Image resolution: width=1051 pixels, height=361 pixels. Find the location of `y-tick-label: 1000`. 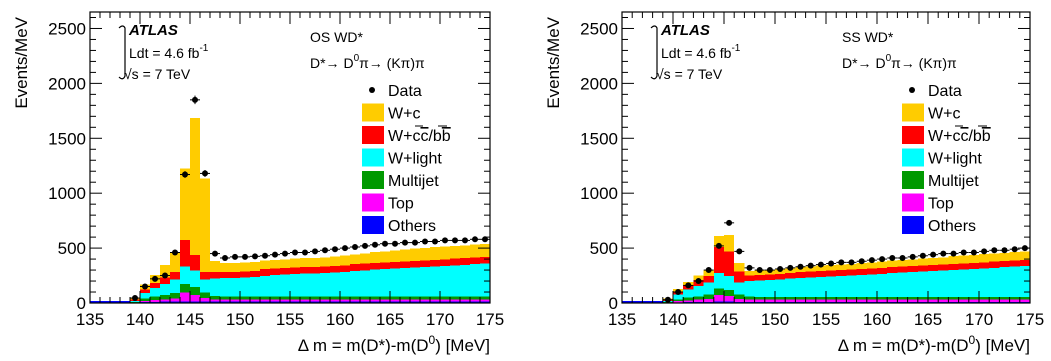

y-tick-label: 1000 is located at coordinates (599, 193).